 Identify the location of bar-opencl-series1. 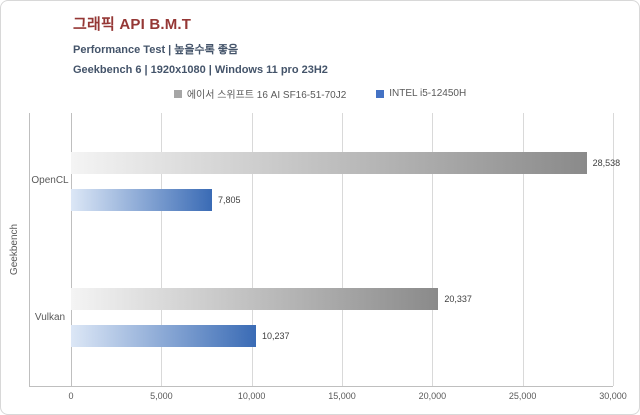
(141, 199).